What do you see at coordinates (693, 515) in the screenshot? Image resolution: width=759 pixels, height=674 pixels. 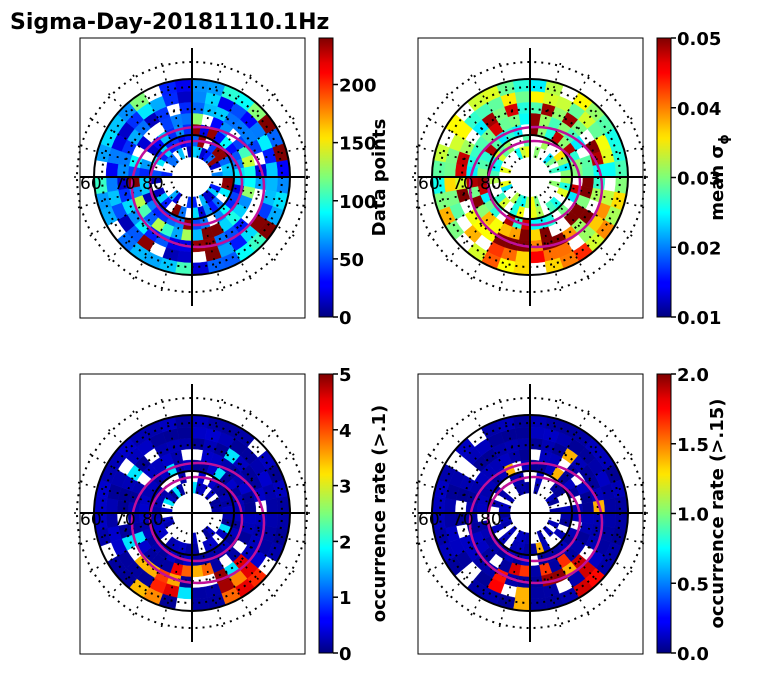 I see `colorbar-tick-label: 1.0` at bounding box center [693, 515].